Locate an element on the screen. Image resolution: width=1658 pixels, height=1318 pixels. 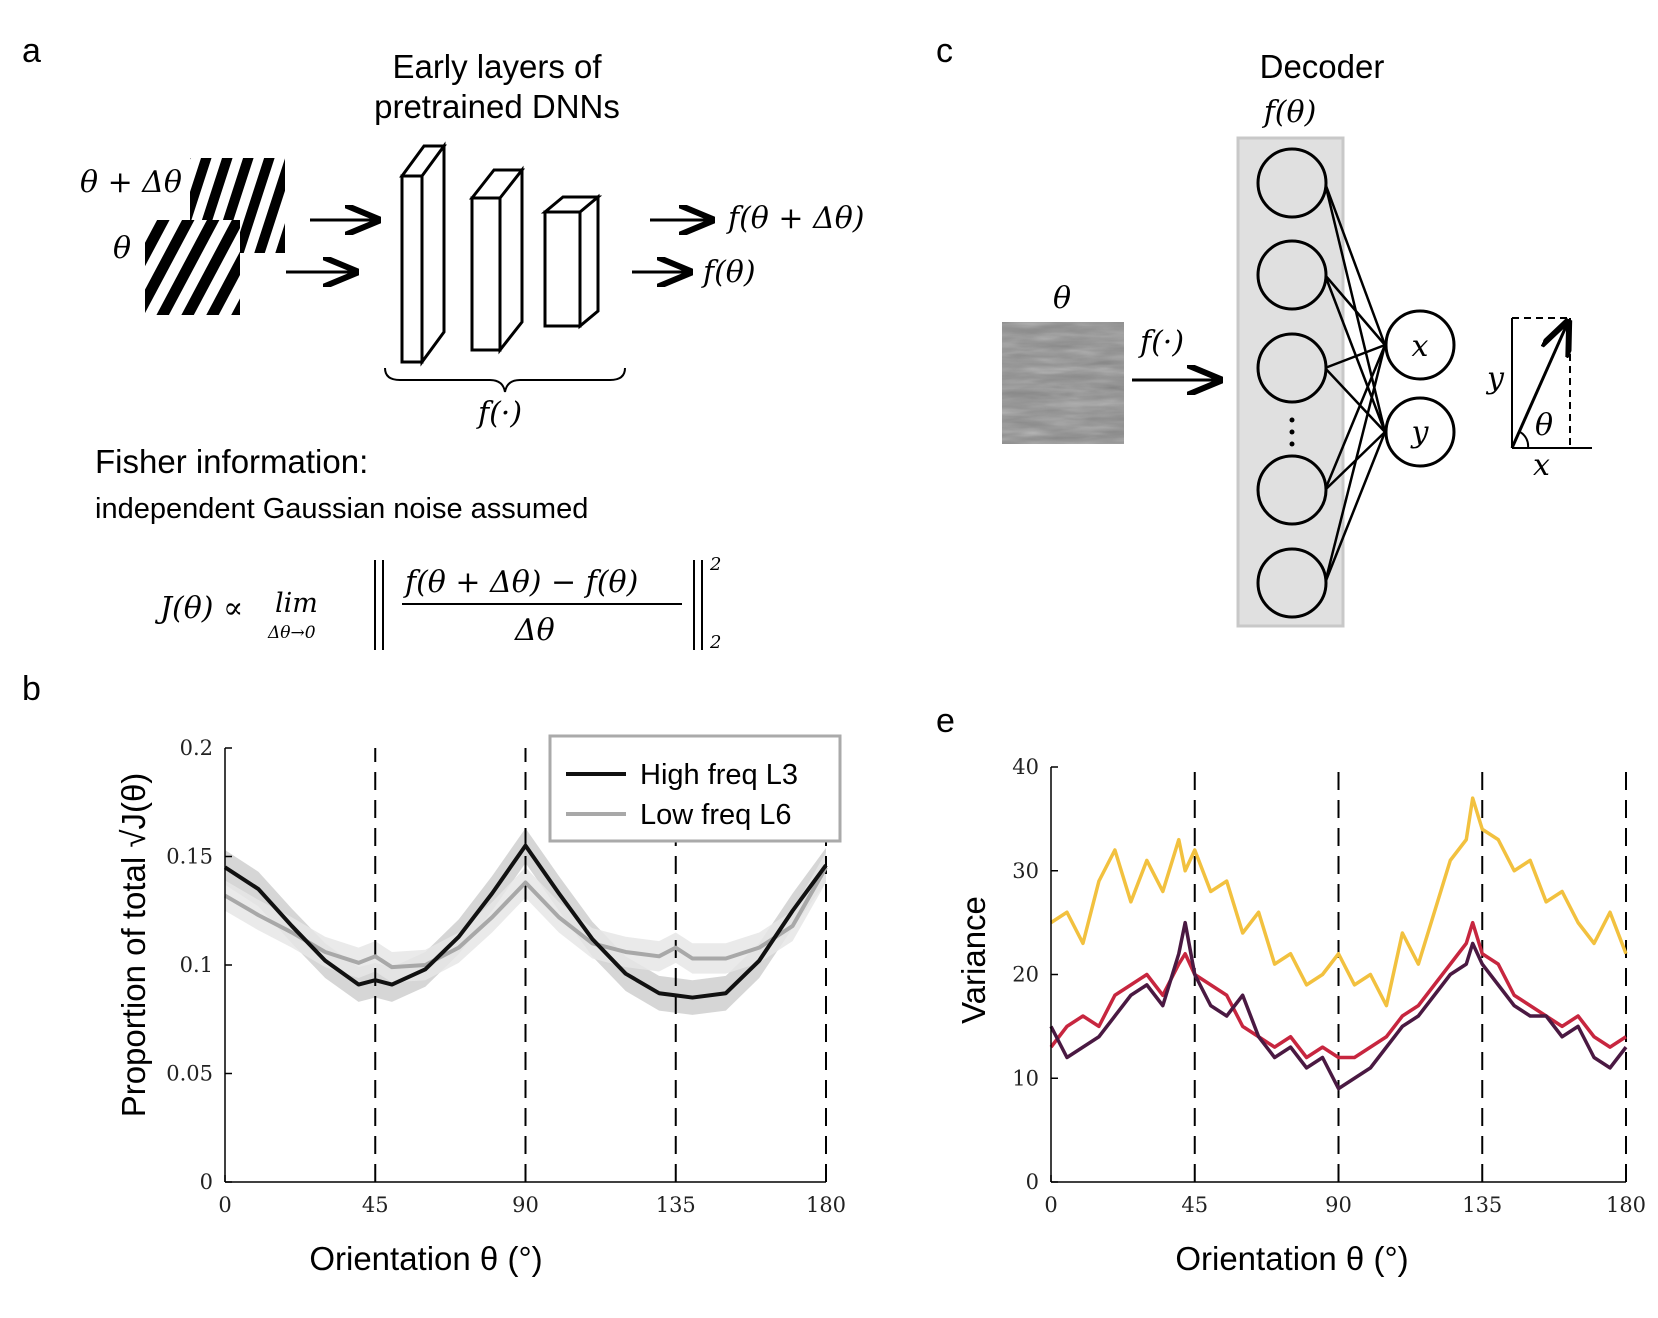
legend-box is located at coordinates (695, 788).